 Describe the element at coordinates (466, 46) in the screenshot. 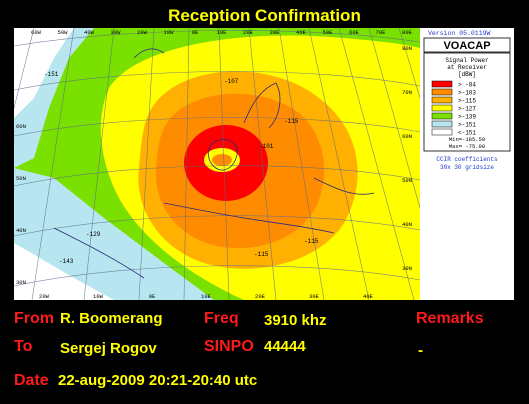

I see `brand-text: VOACAP` at that location.